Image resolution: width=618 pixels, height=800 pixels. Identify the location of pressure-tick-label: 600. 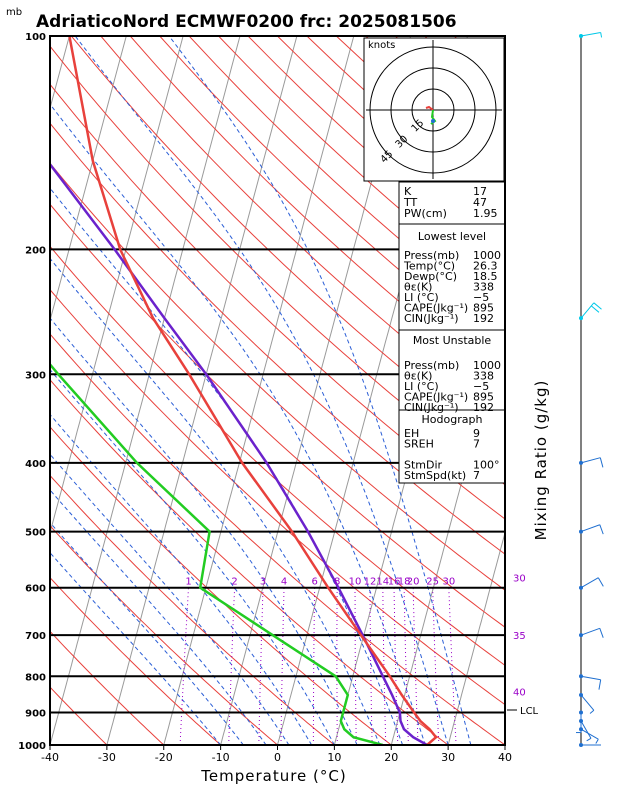
(35, 589).